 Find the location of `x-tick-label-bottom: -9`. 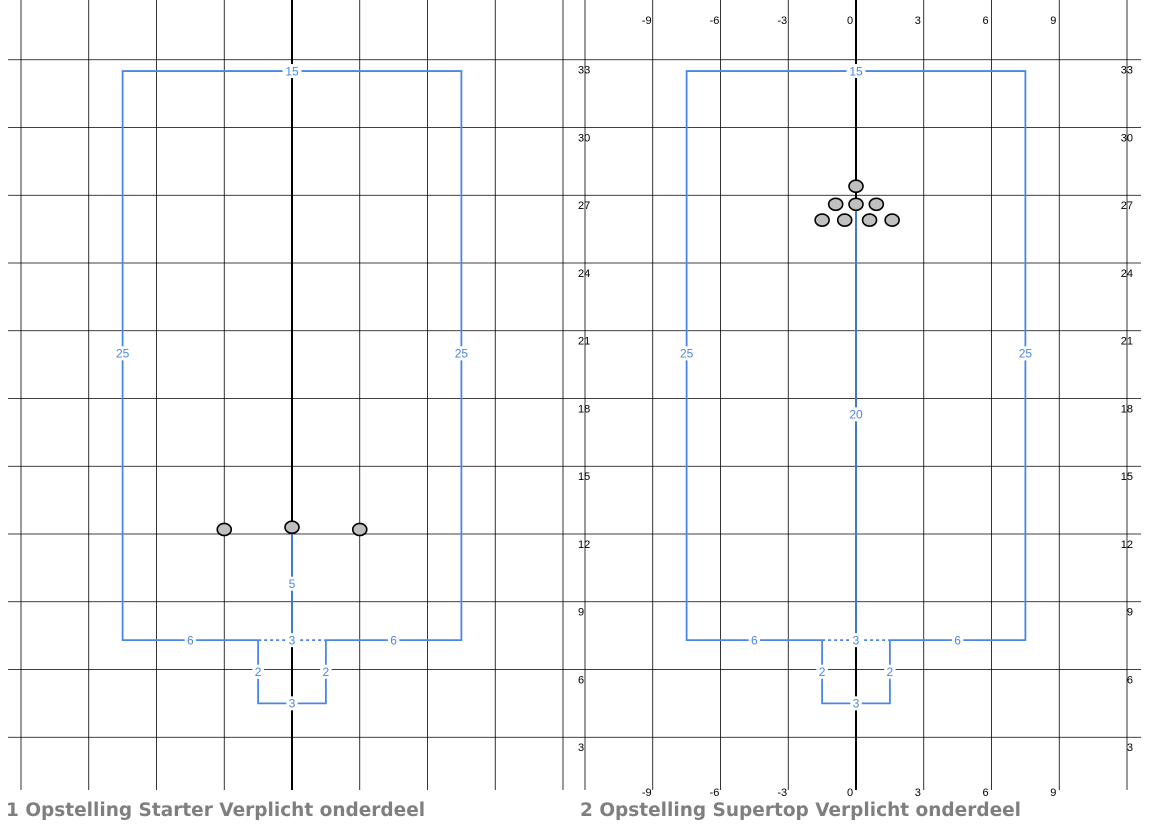

x-tick-label-bottom: -9 is located at coordinates (647, 793).